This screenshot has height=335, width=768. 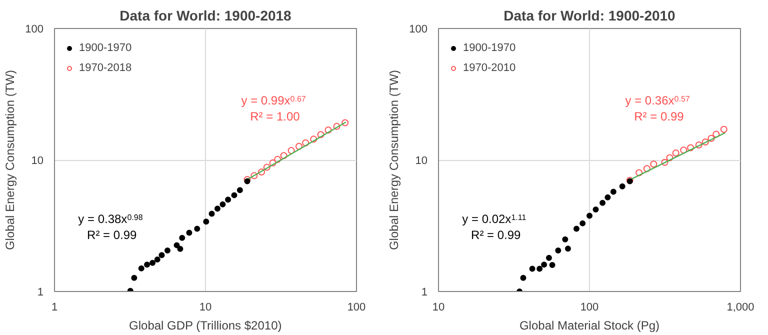 What do you see at coordinates (54, 308) in the screenshot?
I see `x-tick-label: 1` at bounding box center [54, 308].